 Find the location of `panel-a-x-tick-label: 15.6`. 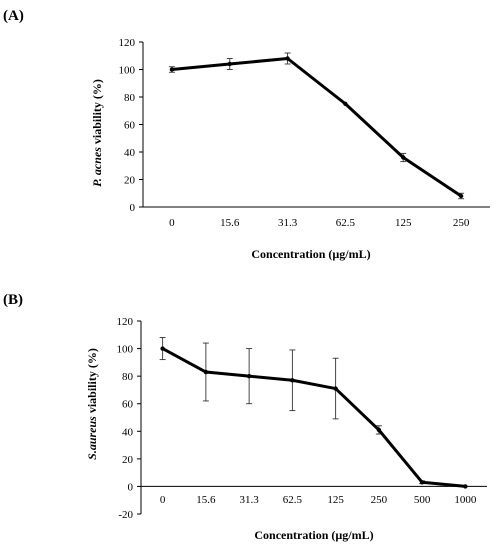

panel-a-x-tick-label: 15.6 is located at coordinates (230, 223).